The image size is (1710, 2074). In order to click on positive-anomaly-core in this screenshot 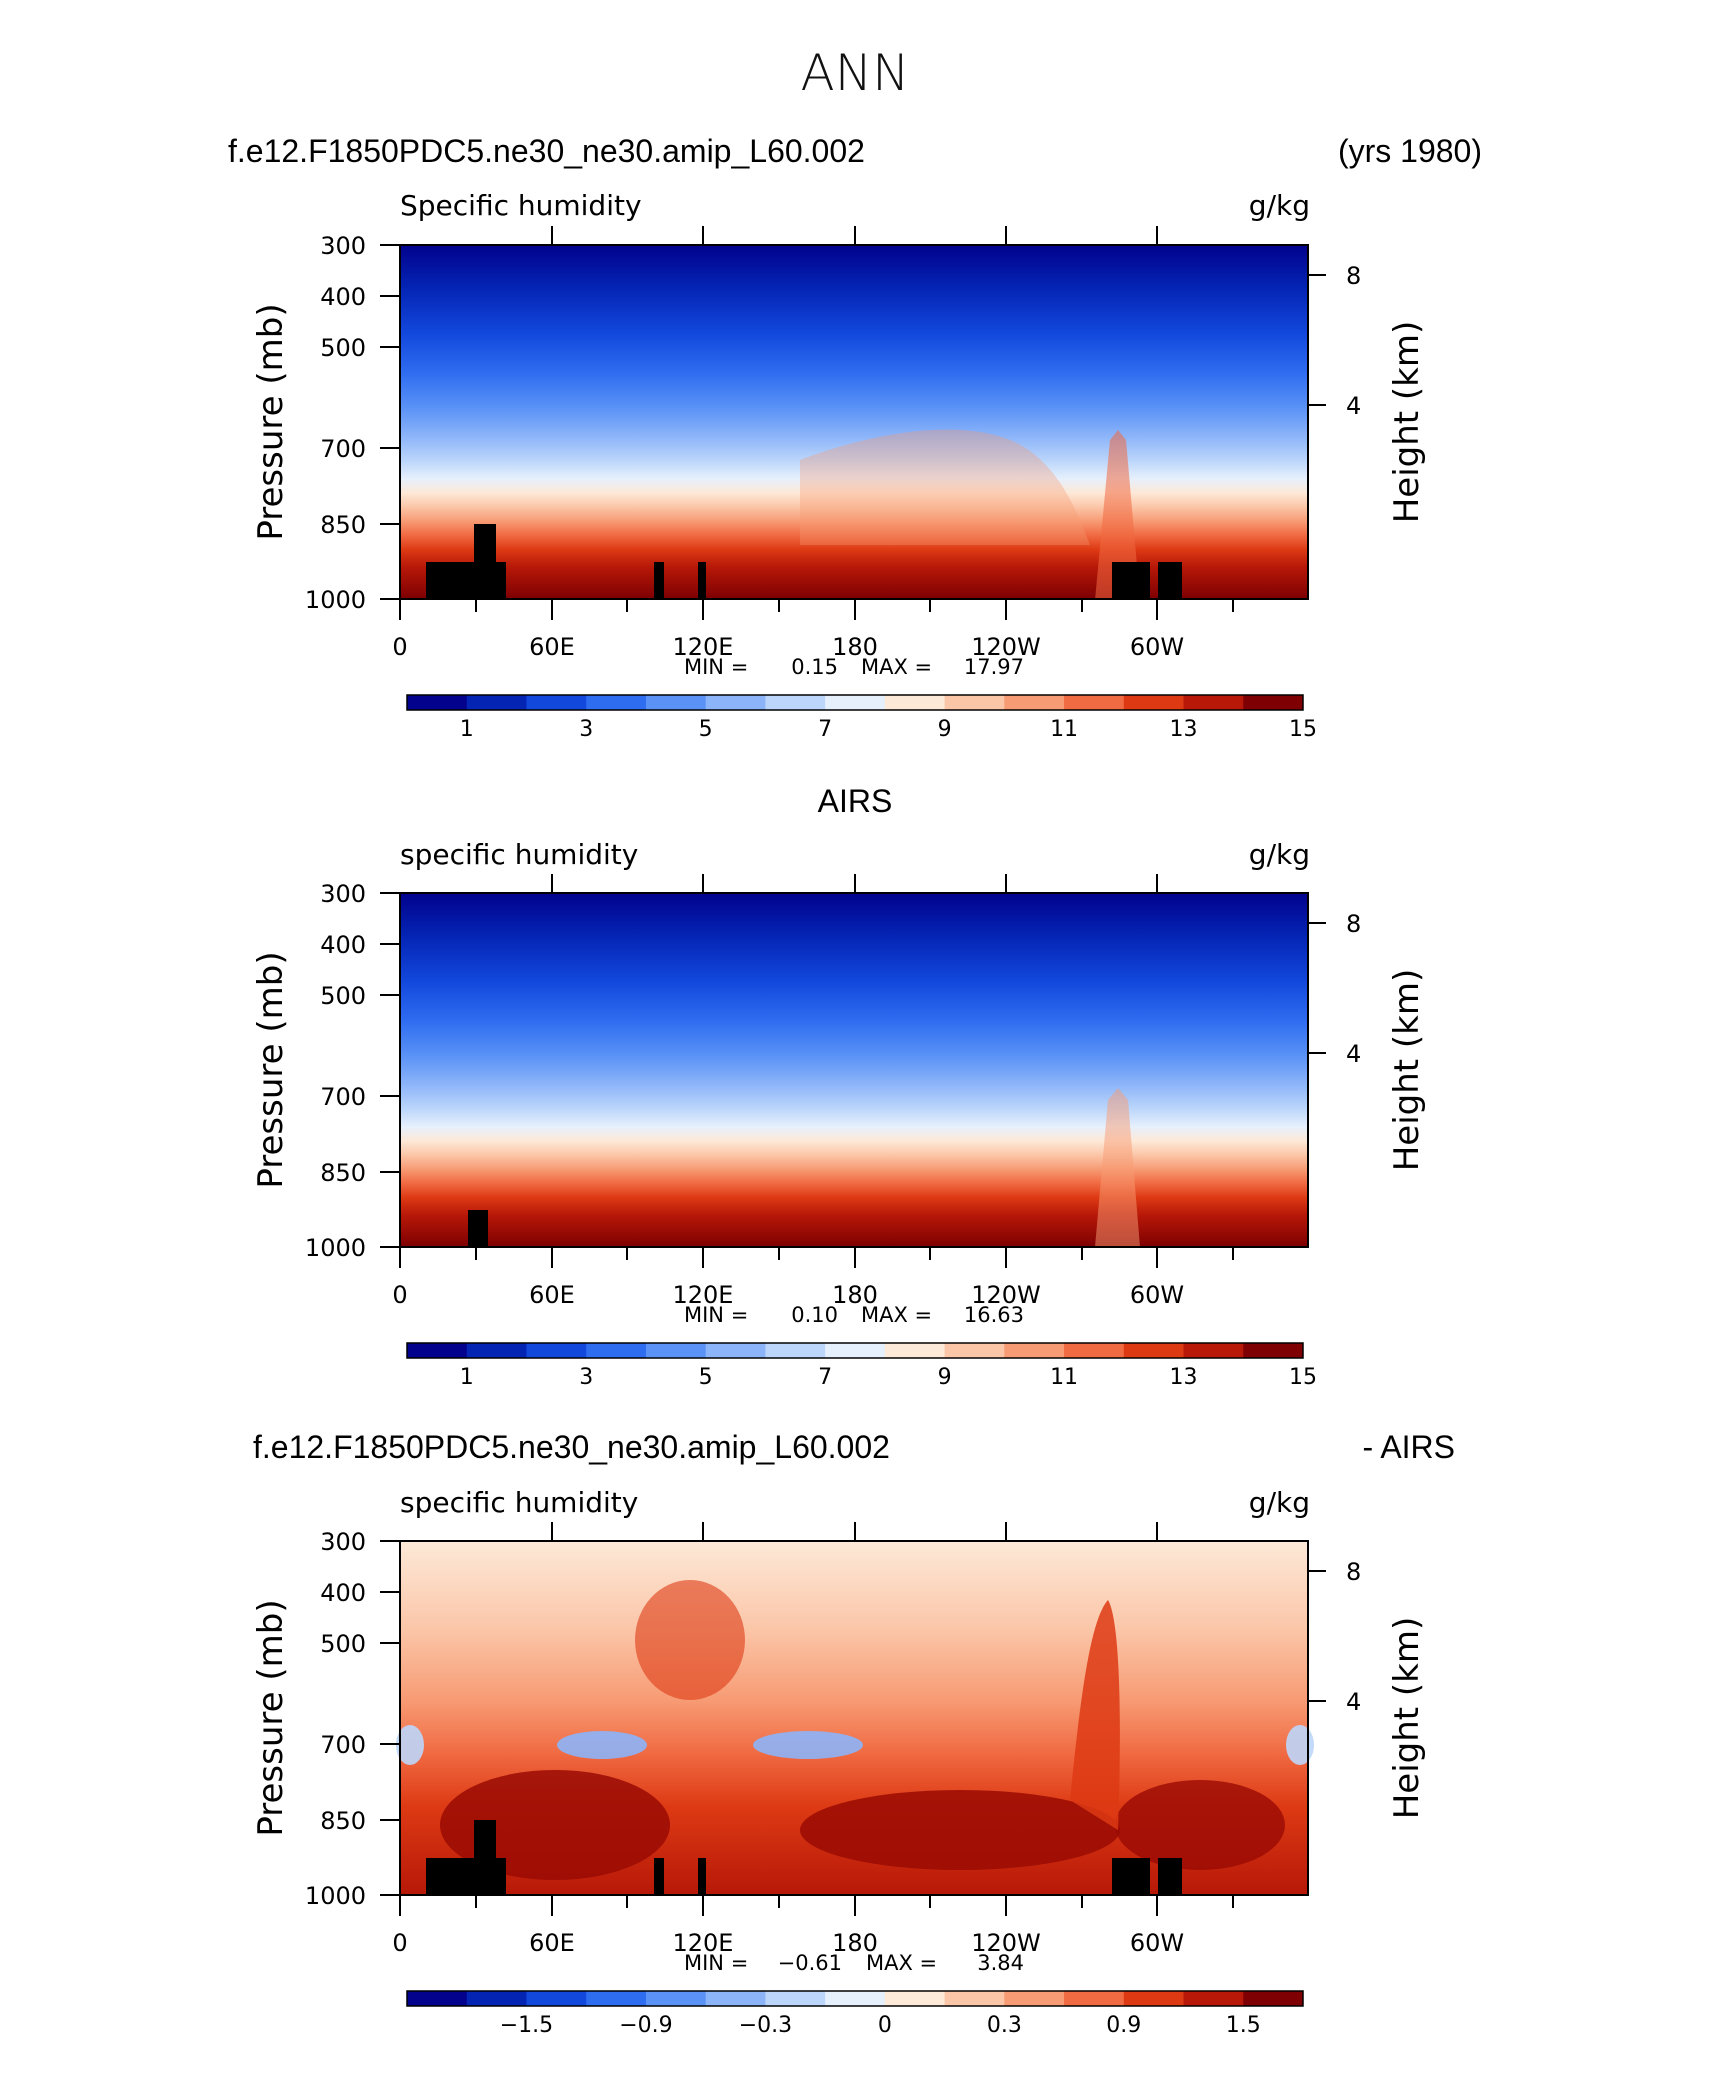, I will do `click(1200, 1825)`.